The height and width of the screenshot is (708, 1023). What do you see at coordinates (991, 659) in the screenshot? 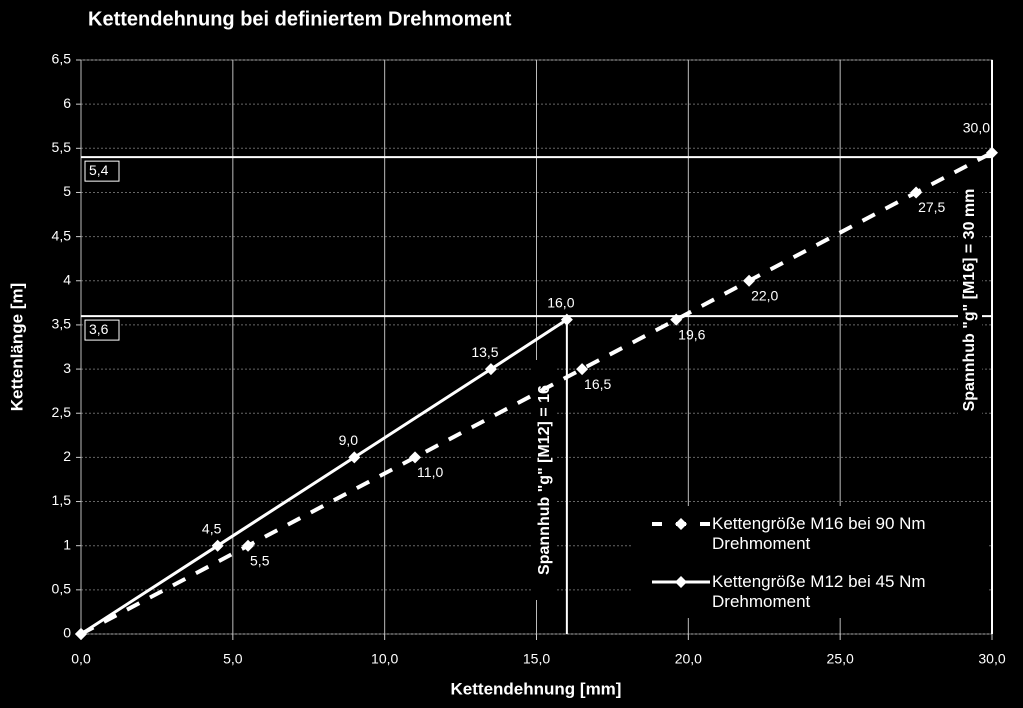
I see `x-tick-label: 30,0` at bounding box center [991, 659].